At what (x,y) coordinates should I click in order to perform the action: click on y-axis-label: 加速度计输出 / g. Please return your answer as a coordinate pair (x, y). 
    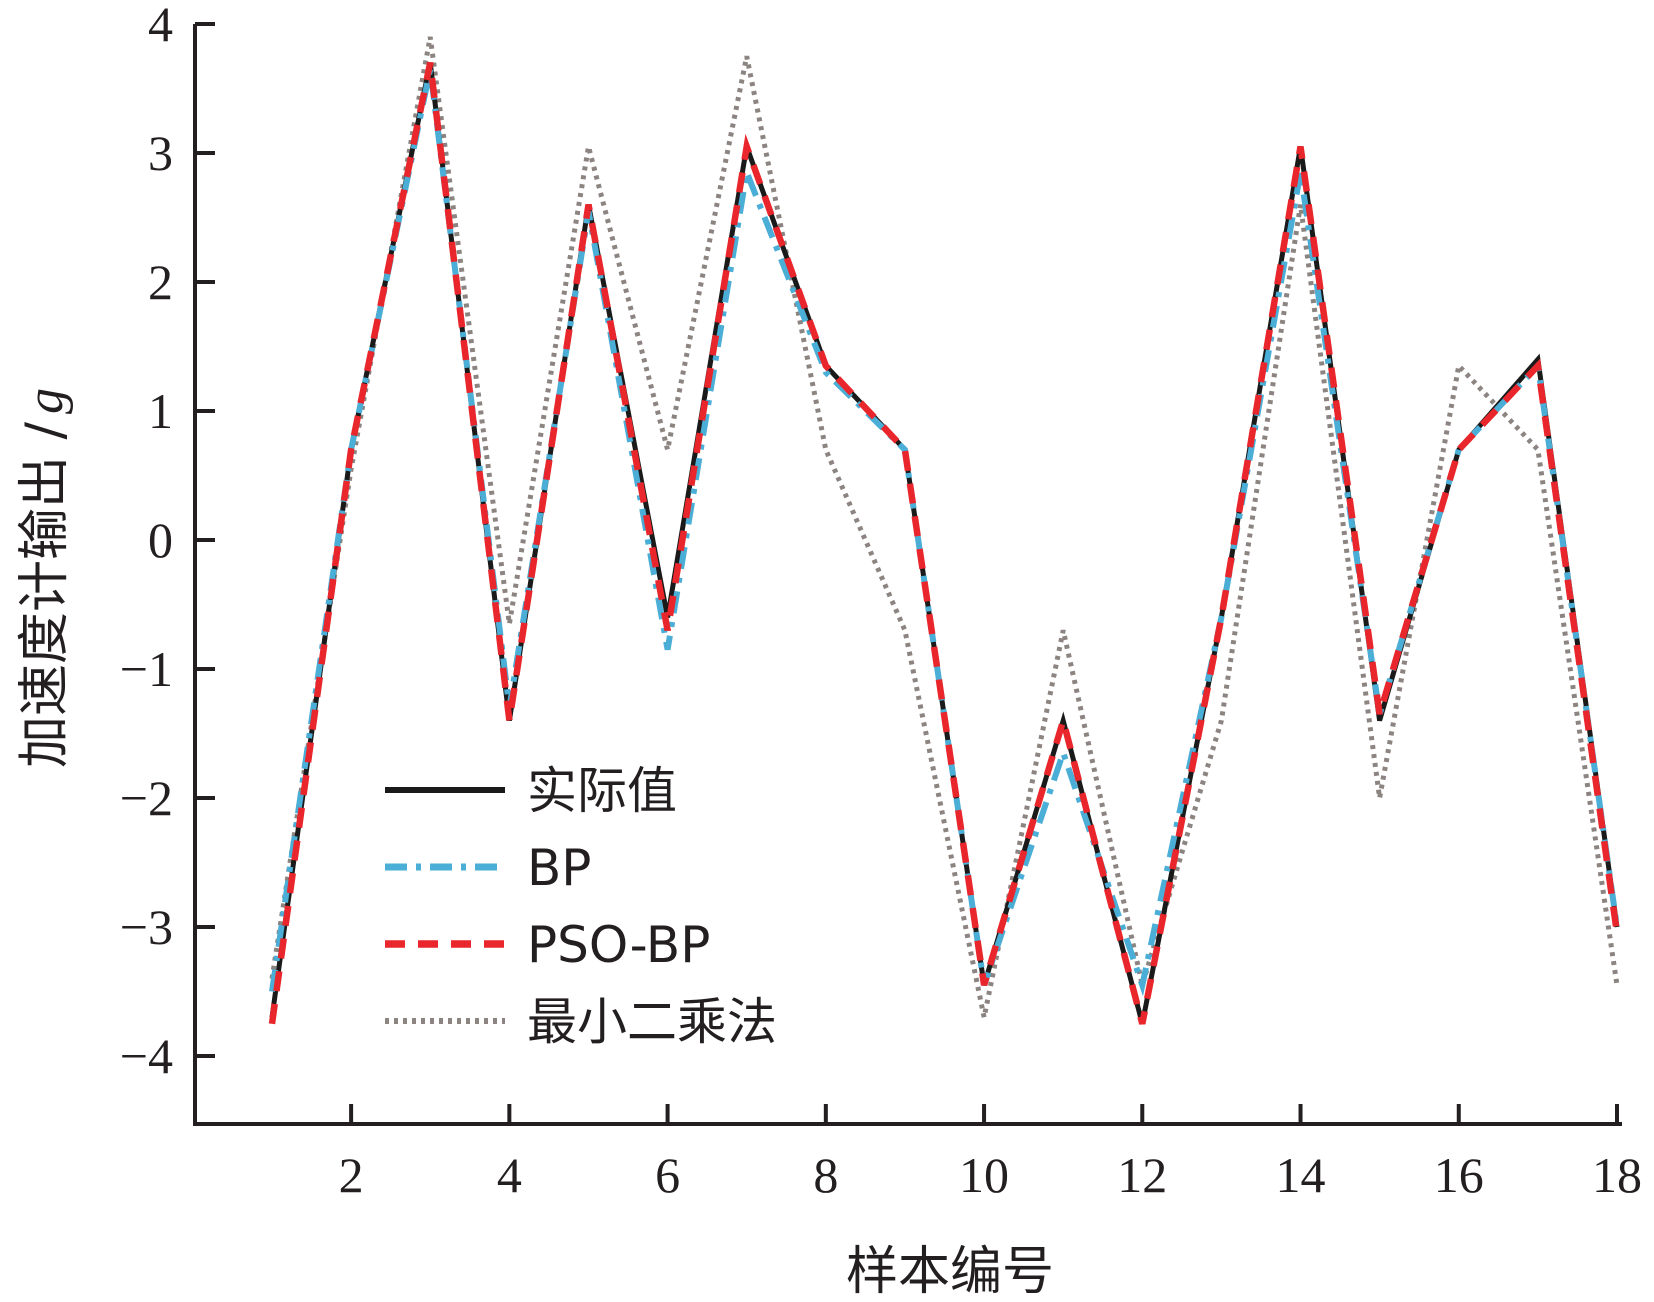
    Looking at the image, I should click on (45, 578).